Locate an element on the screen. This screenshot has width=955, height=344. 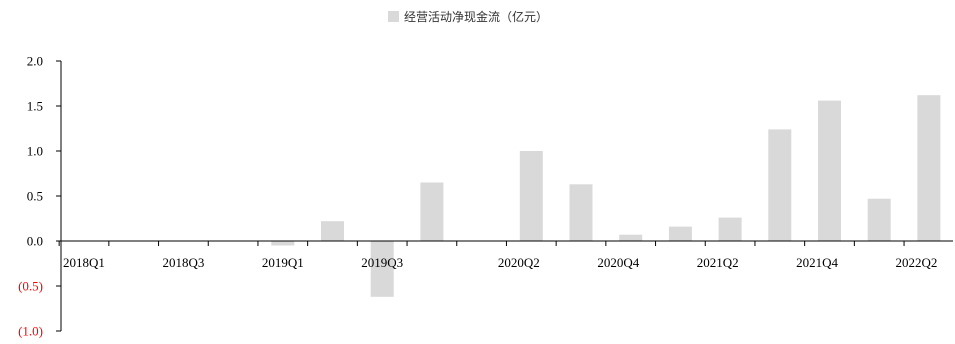
y-axis: 2.0 1.5 1.0 0.5 0.0 (0.5) (1.0) is located at coordinates (40, 196).